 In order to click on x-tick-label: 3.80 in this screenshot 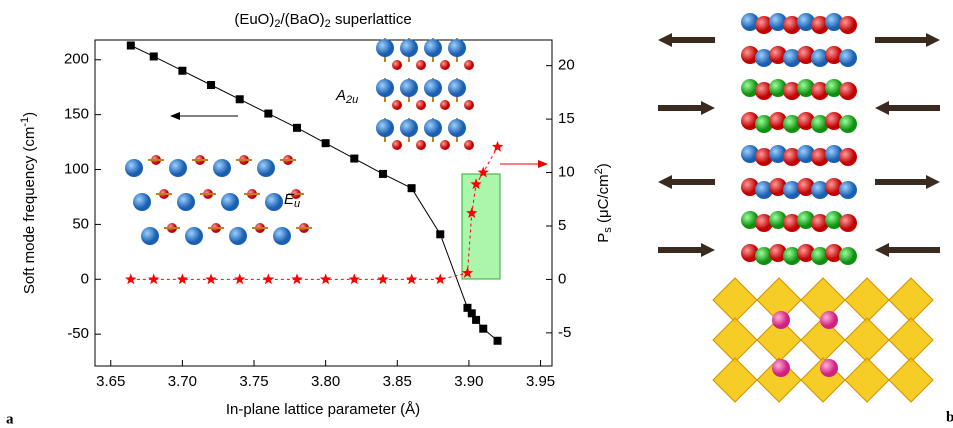, I will do `click(325, 381)`.